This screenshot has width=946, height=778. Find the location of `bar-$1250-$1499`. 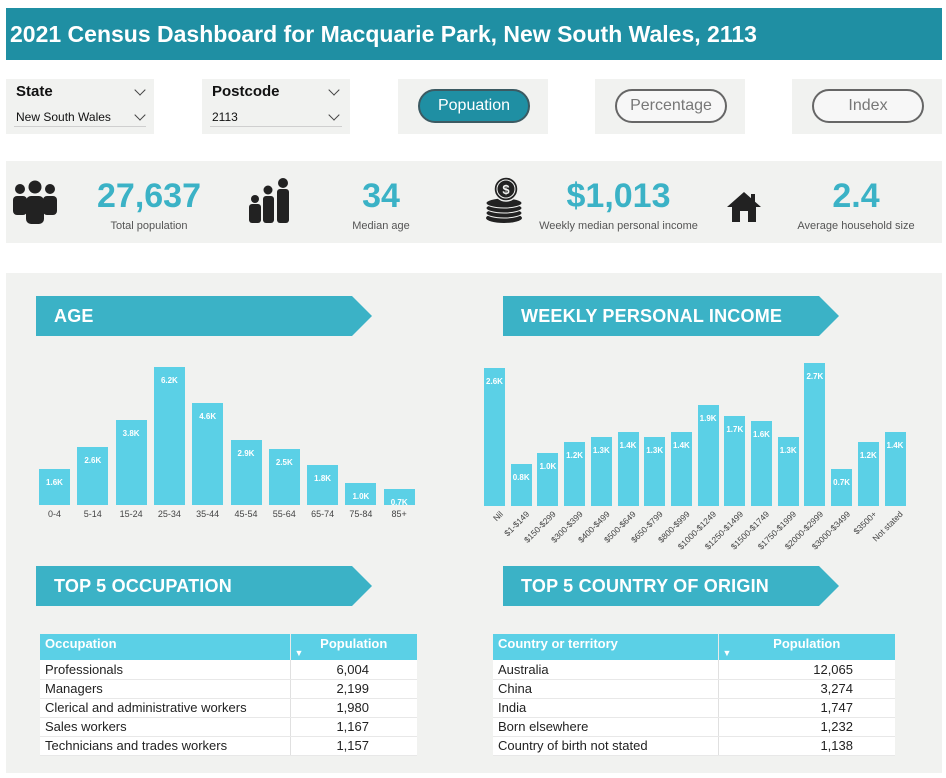

bar-$1250-$1499 is located at coordinates (735, 461).